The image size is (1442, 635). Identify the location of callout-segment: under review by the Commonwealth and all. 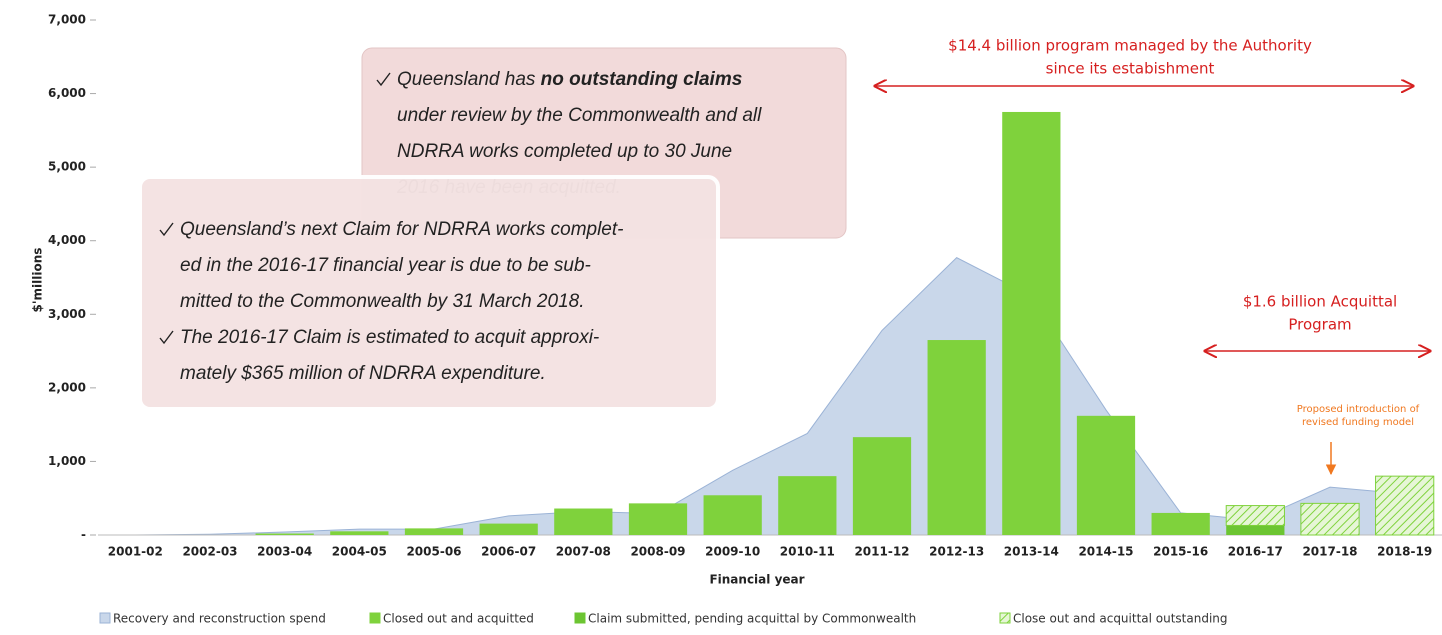
(579, 115).